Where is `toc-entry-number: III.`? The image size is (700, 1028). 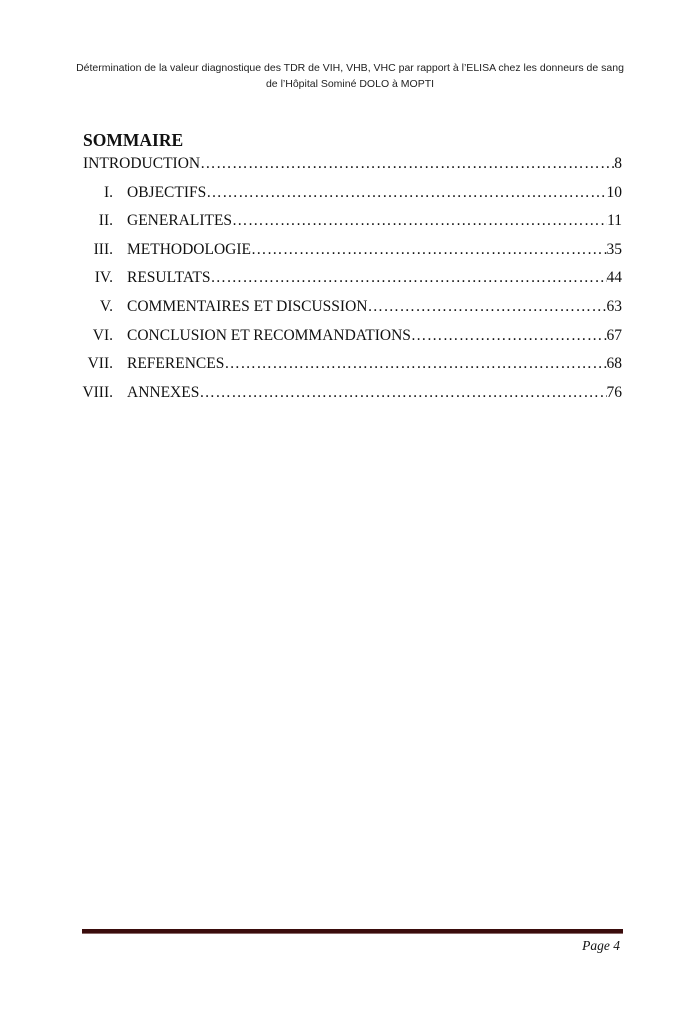
toc-entry-number: III. is located at coordinates (103, 249).